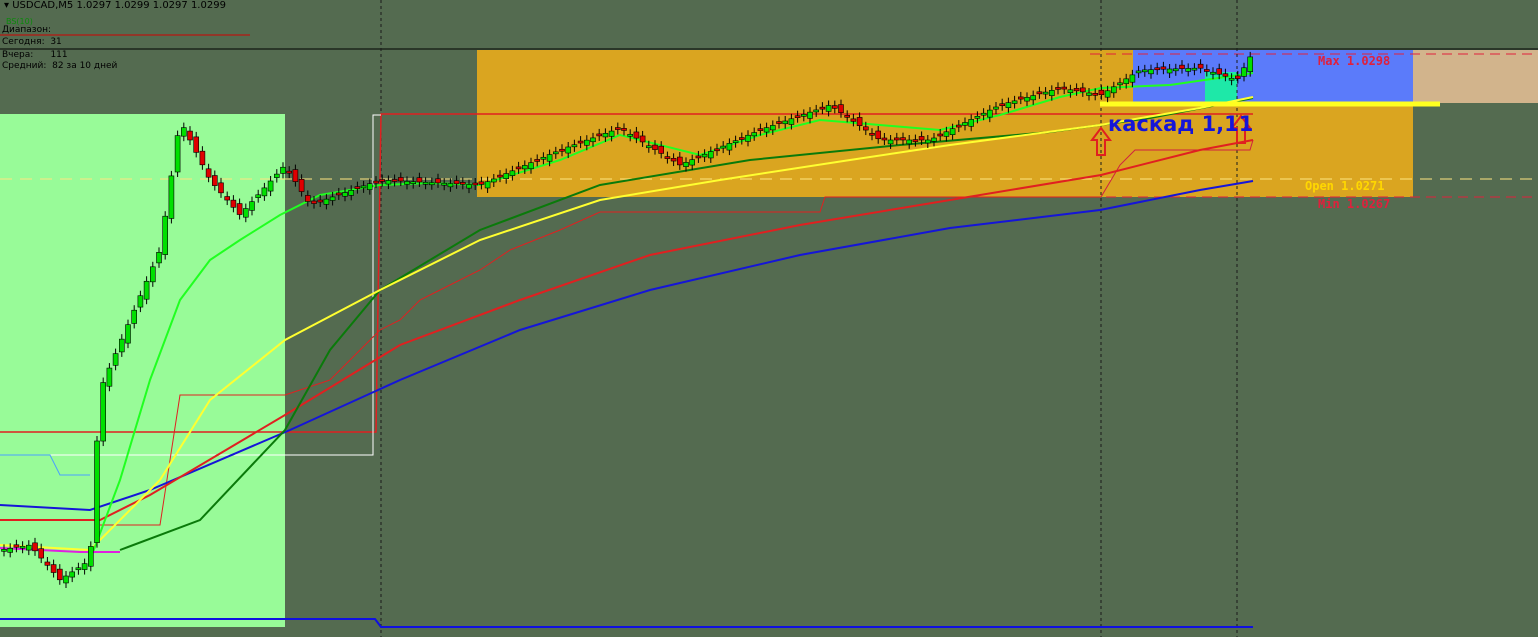  I want to click on kaskad-annotation: каскад 1,11, so click(1181, 124).